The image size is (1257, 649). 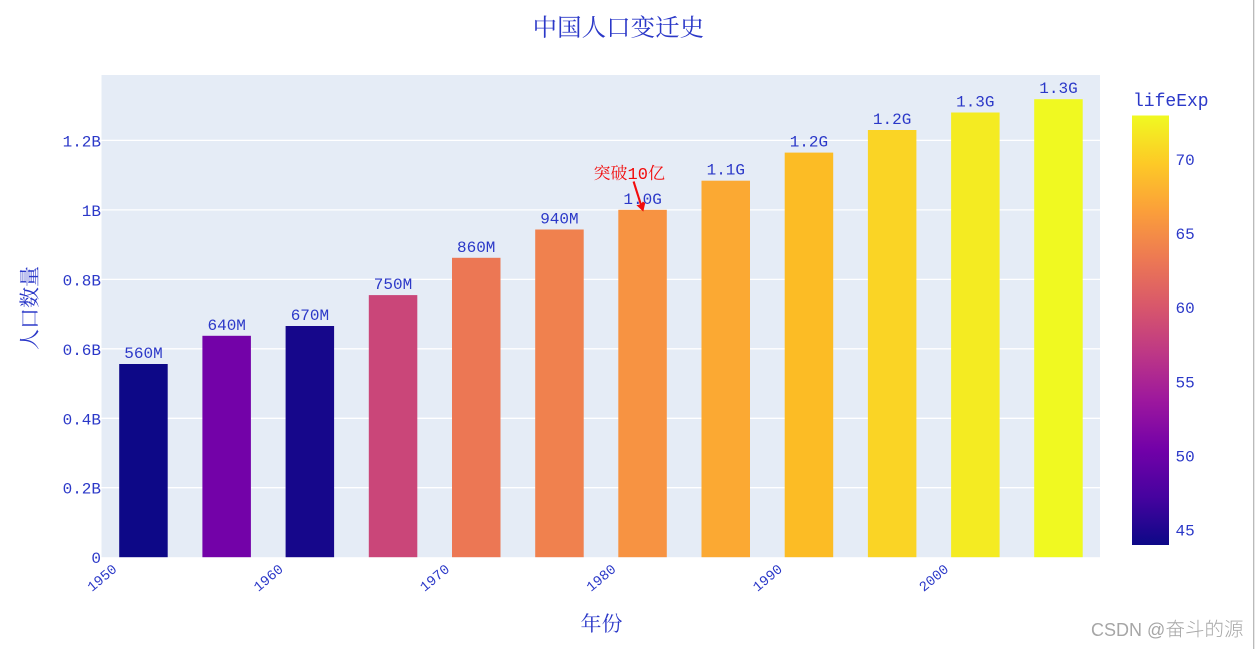 I want to click on svg-text: 70, so click(x=1185, y=161).